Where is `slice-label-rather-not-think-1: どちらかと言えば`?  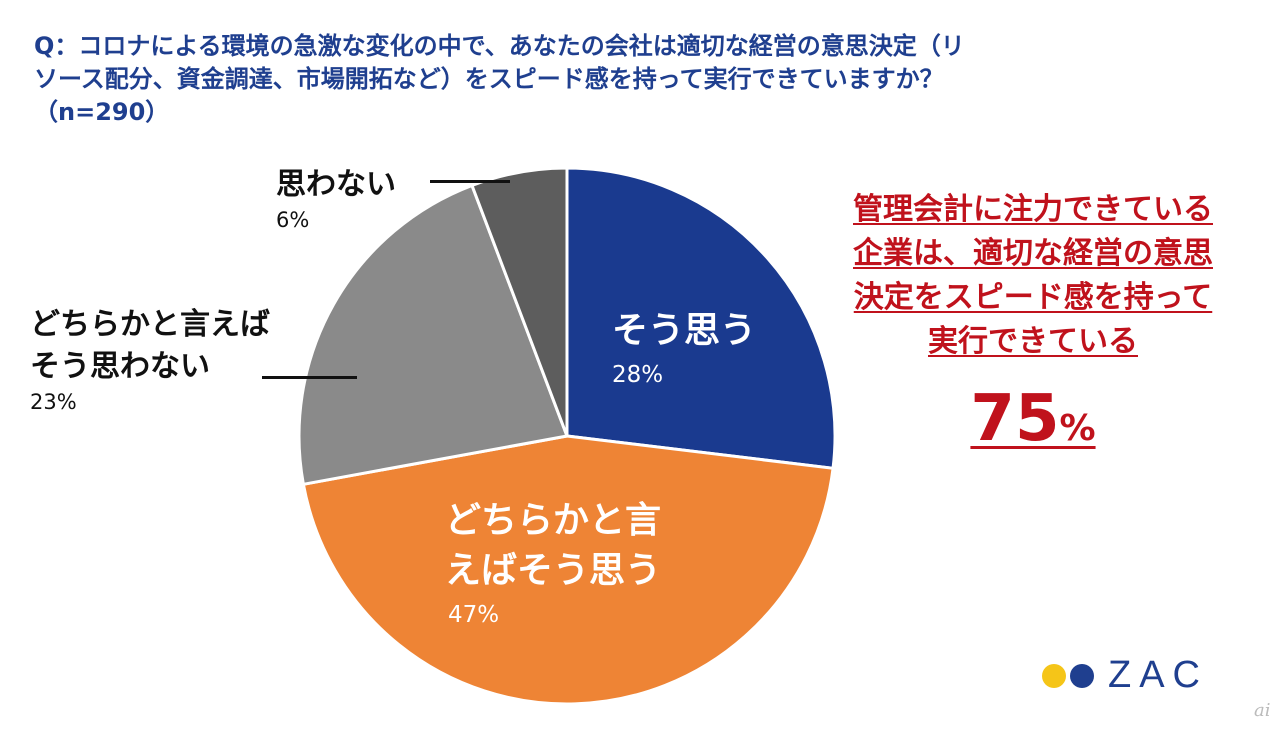
slice-label-rather-not-think-1: どちらかと言えば is located at coordinates (150, 324).